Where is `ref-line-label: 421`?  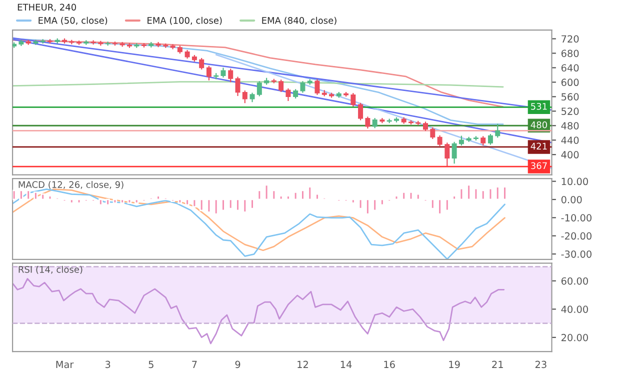 ref-line-label: 421 is located at coordinates (538, 146).